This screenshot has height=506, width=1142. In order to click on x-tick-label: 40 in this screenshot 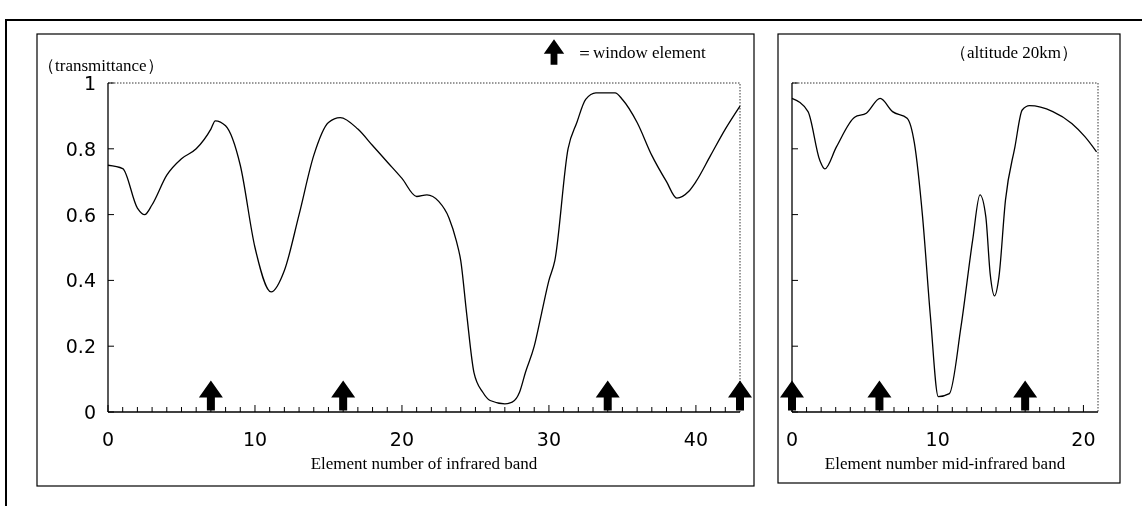, I will do `click(695, 439)`.